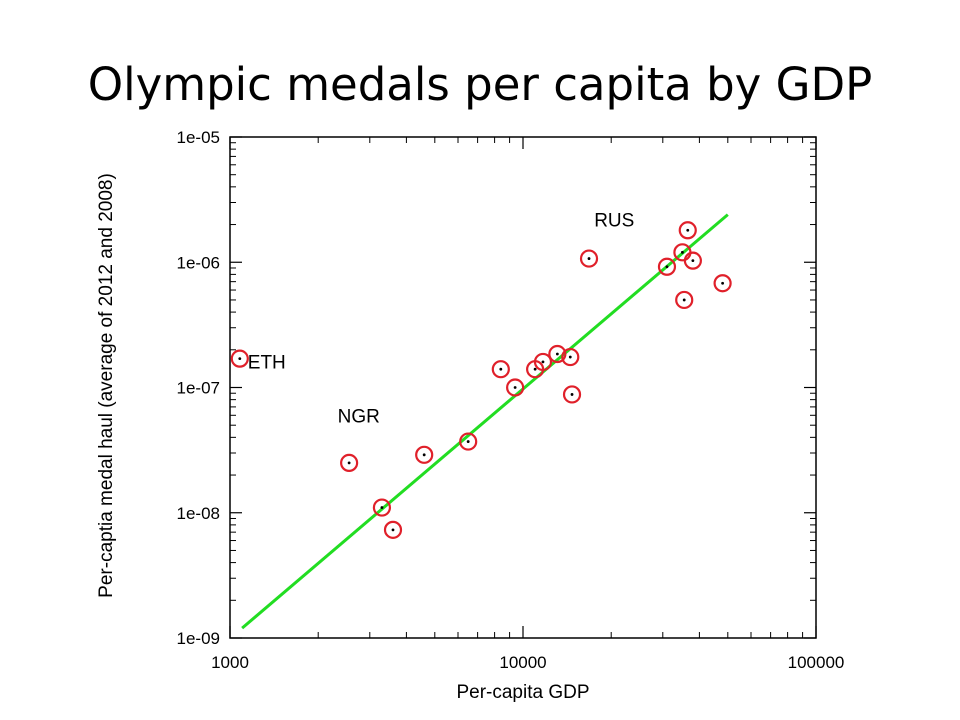 The image size is (960, 720). What do you see at coordinates (198, 513) in the screenshot?
I see `y-tick-label: 1e-08` at bounding box center [198, 513].